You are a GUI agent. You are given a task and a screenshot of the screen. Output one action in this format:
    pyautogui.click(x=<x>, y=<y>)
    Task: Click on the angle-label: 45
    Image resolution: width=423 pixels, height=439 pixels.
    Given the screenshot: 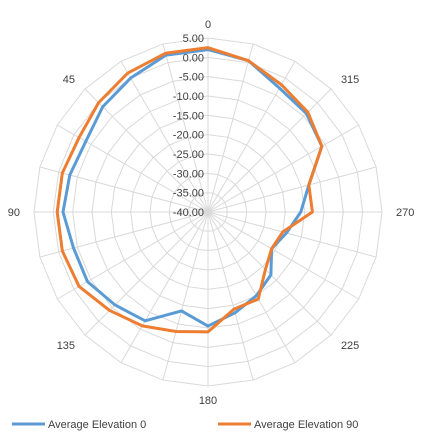 What is the action you would take?
    pyautogui.click(x=69, y=80)
    